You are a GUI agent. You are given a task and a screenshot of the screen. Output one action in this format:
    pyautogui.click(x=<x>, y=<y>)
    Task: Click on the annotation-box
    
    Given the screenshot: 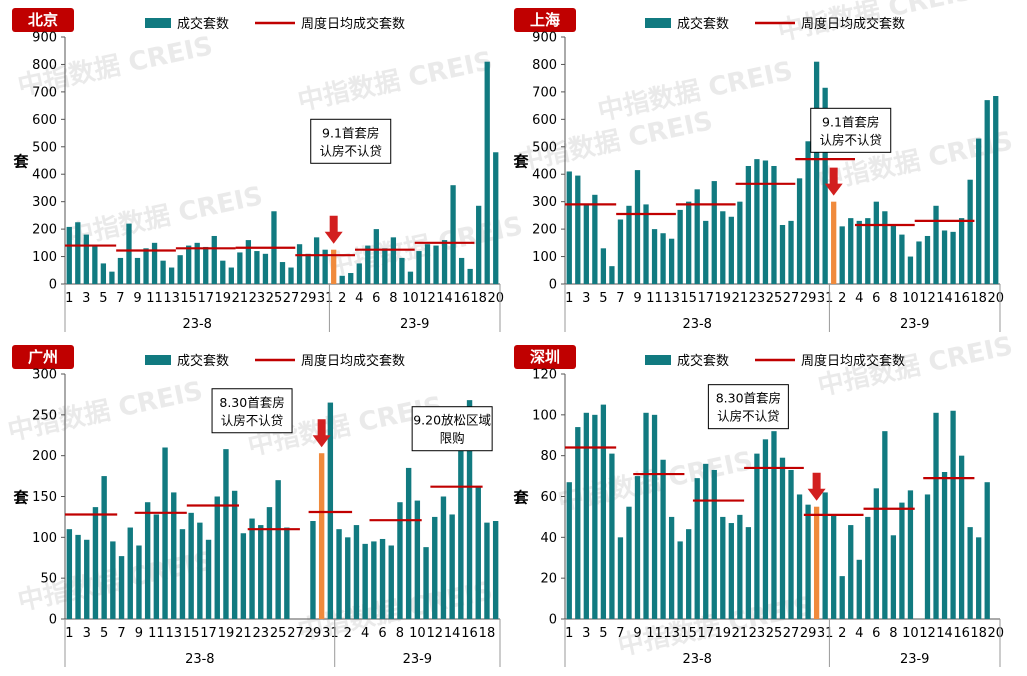 What is the action you would take?
    pyautogui.click(x=851, y=130)
    